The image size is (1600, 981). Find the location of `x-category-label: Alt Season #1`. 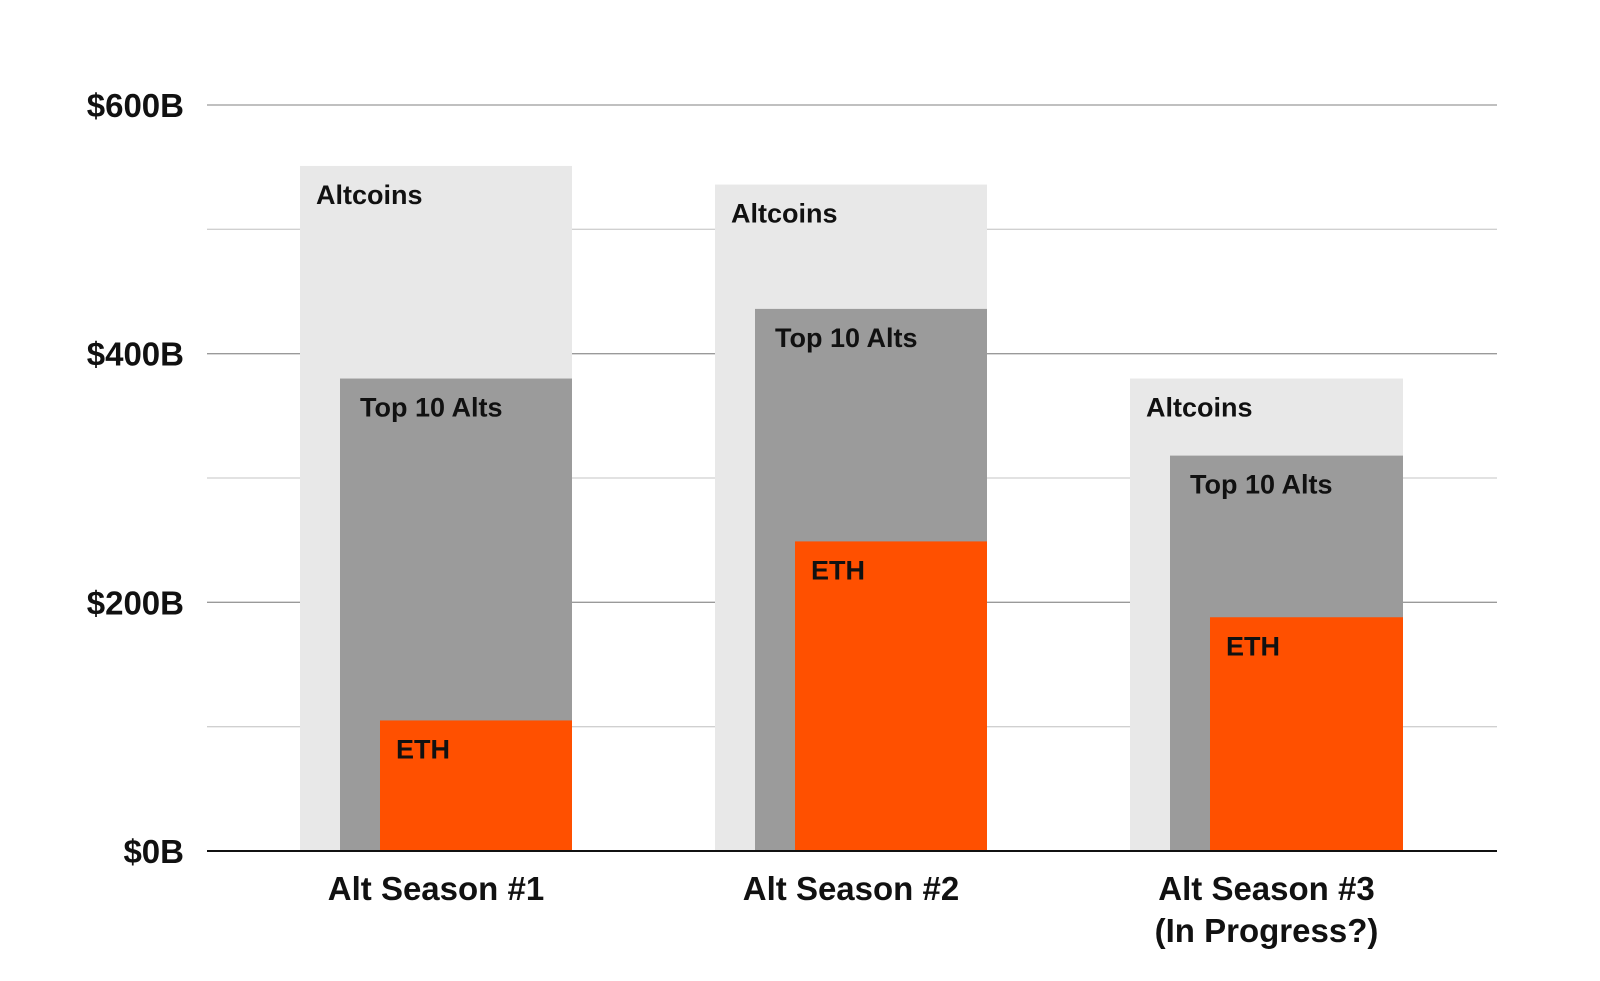

x-category-label: Alt Season #1 is located at coordinates (436, 888).